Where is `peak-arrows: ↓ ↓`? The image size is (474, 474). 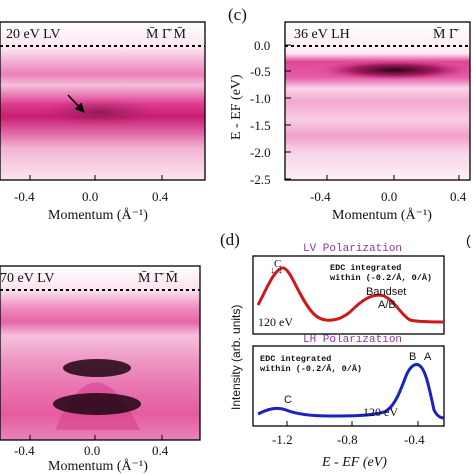
peak-arrows: ↓ ↓ is located at coordinates (276, 270).